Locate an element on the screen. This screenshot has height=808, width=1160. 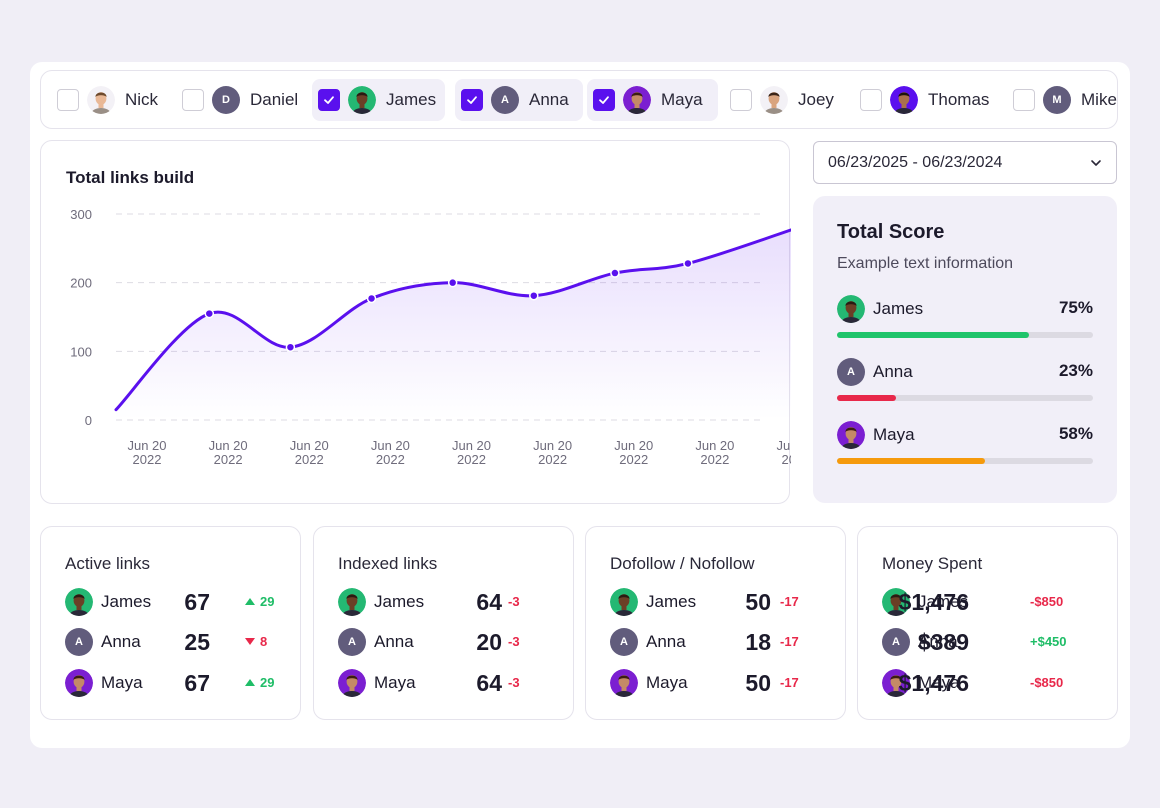
score-percent: 58% is located at coordinates (1075, 433).